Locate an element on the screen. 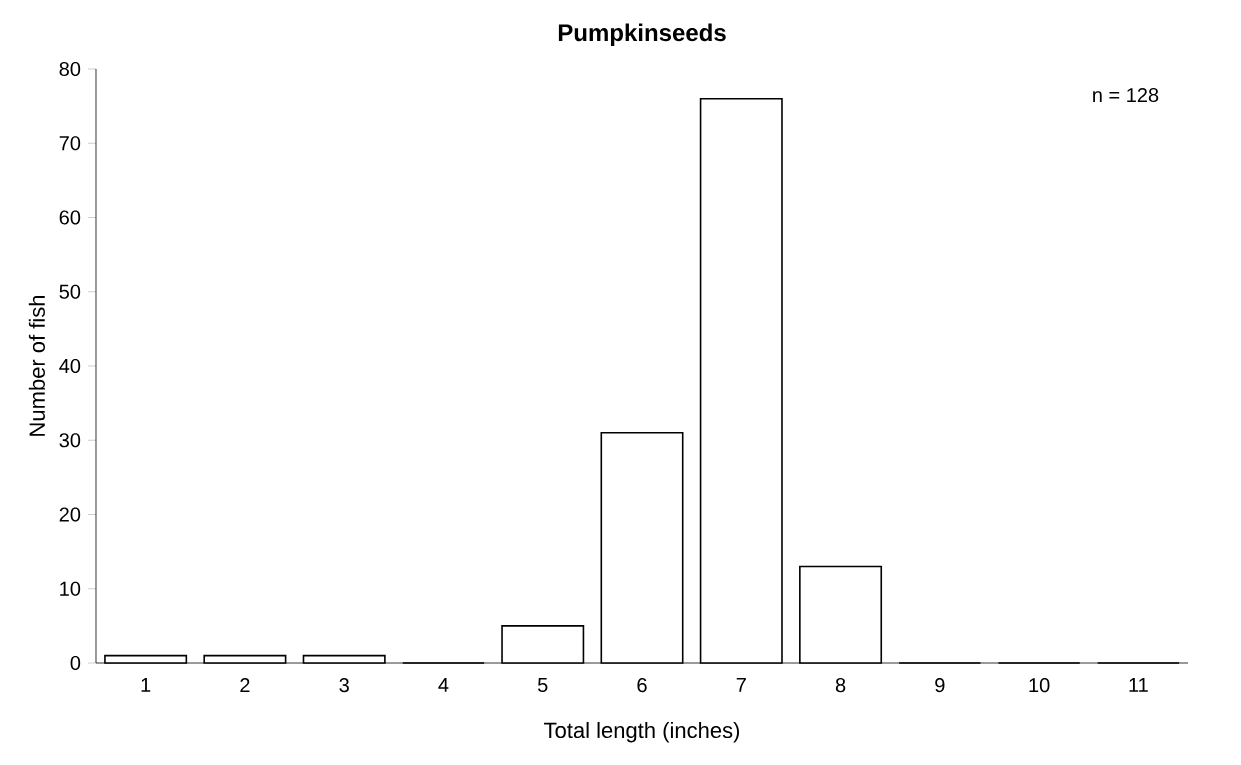 The height and width of the screenshot is (765, 1241). y-tick-label: 80 is located at coordinates (70, 69).